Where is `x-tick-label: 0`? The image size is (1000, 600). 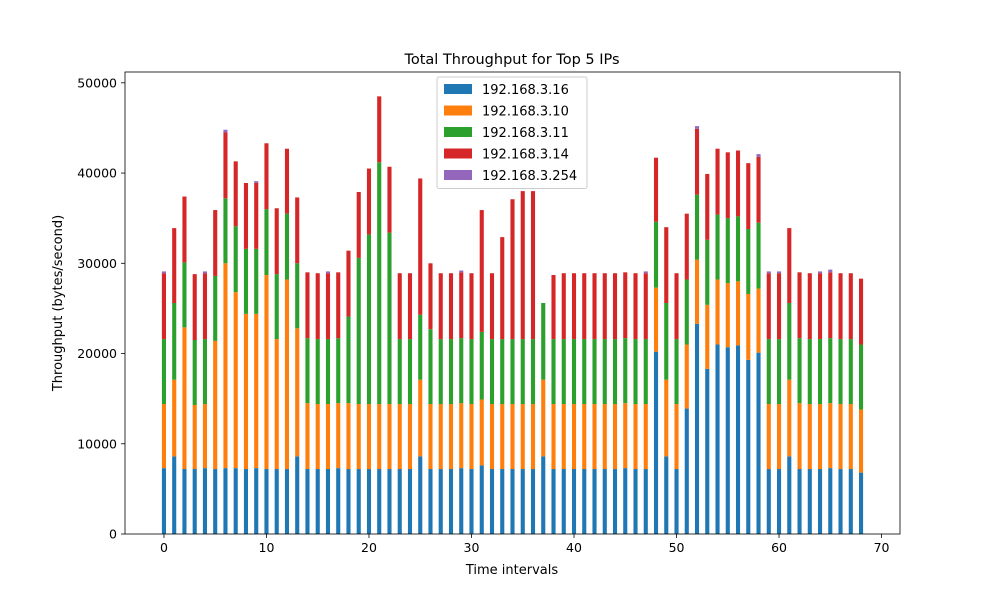 x-tick-label: 0 is located at coordinates (164, 547).